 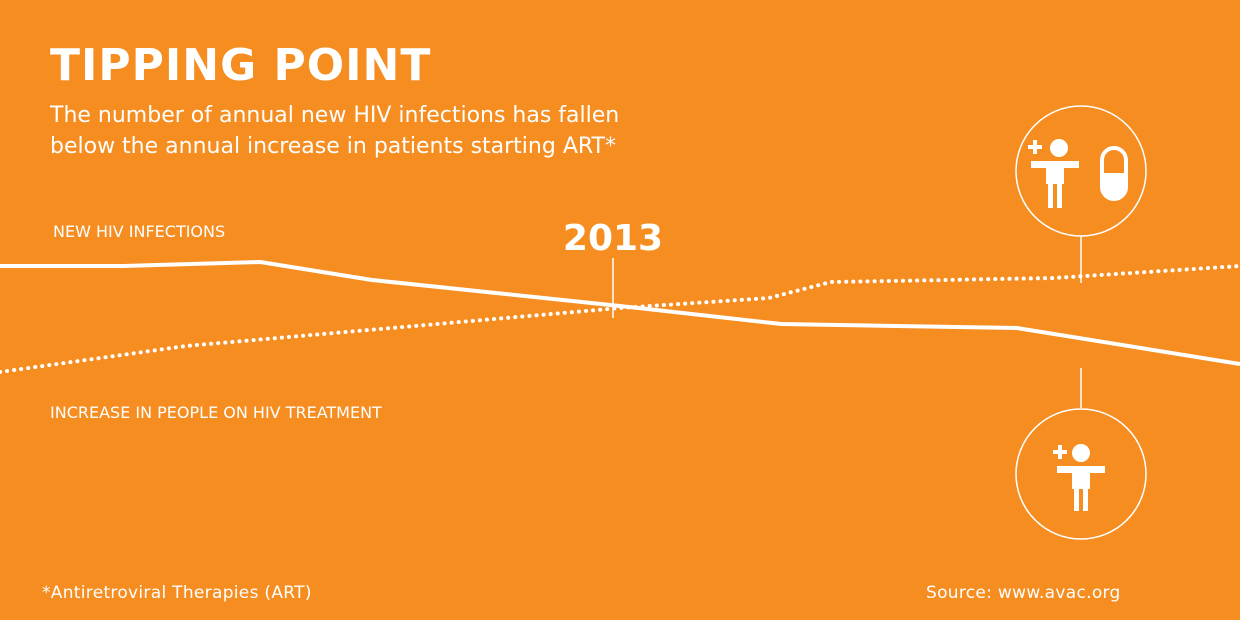 I want to click on infections-callout-circle, so click(x=1081, y=474).